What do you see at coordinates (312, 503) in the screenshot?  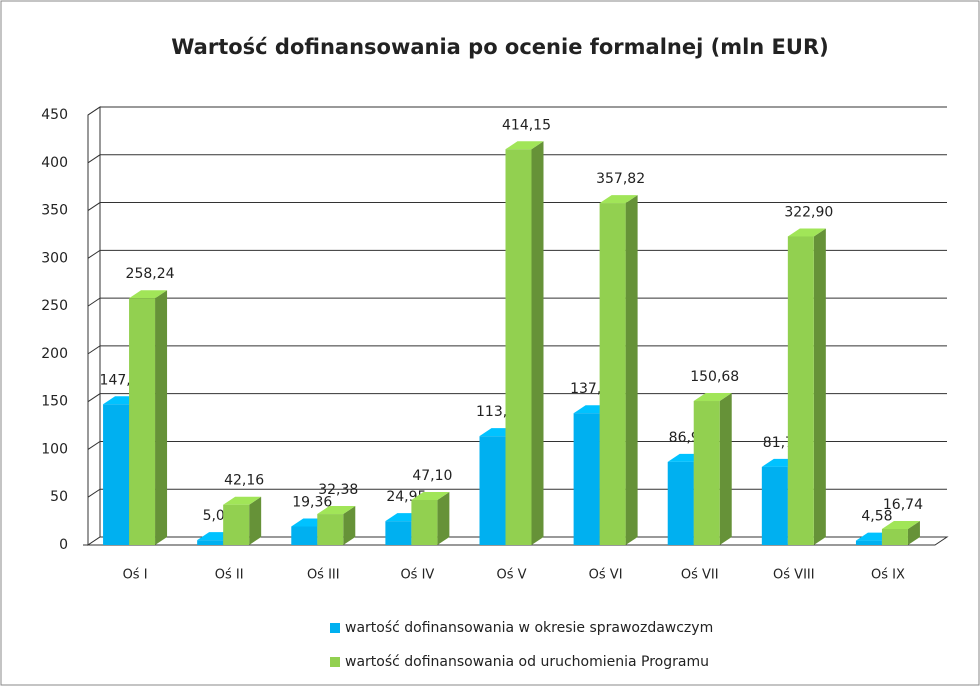 I see `data-label: 19,36` at bounding box center [312, 503].